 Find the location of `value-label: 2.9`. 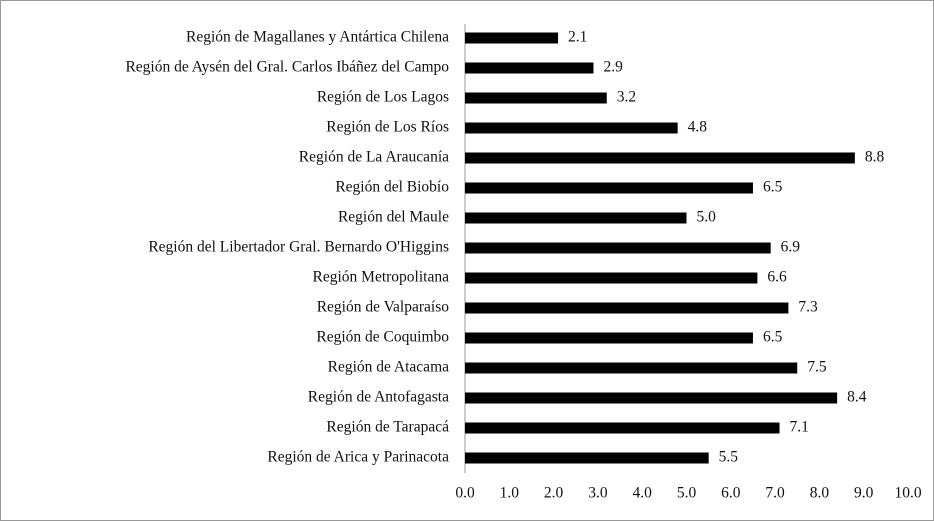

value-label: 2.9 is located at coordinates (613, 67).